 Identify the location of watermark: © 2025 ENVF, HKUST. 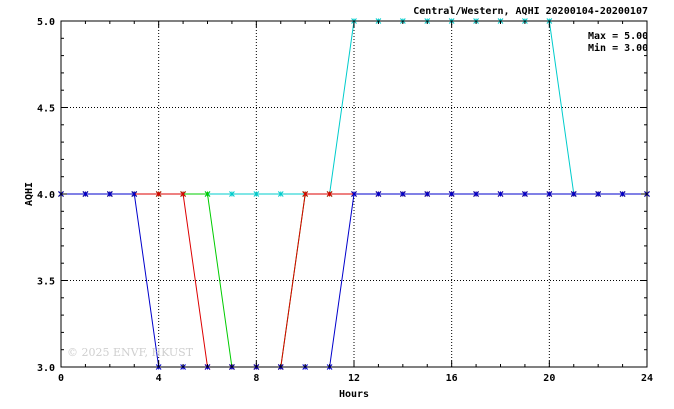
(130, 352).